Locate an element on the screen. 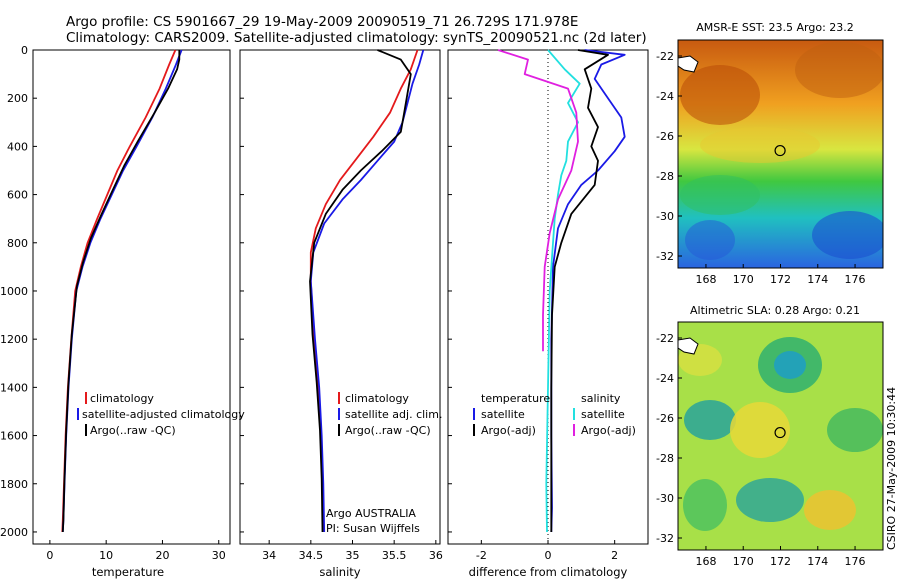 This screenshot has width=900, height=580. sla-lat-ticks: -22 -24 -26 -28 -30 -32 is located at coordinates (669, 438).